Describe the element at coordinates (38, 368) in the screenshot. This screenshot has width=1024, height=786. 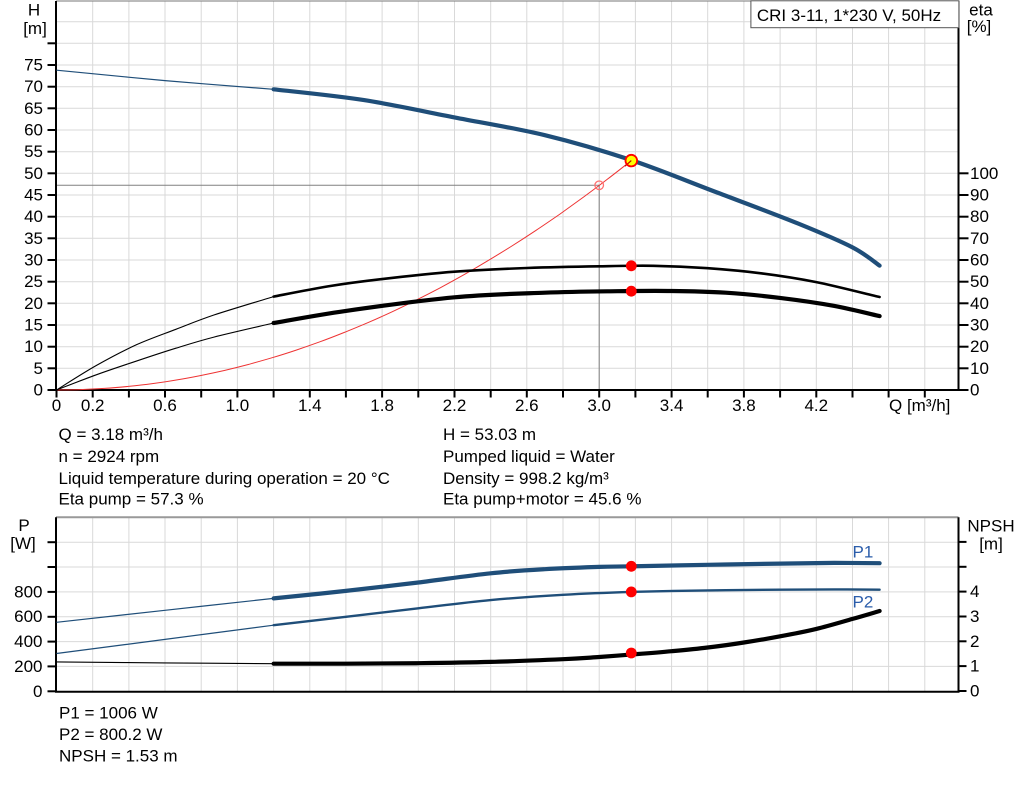
I see `svg-text: 5` at that location.